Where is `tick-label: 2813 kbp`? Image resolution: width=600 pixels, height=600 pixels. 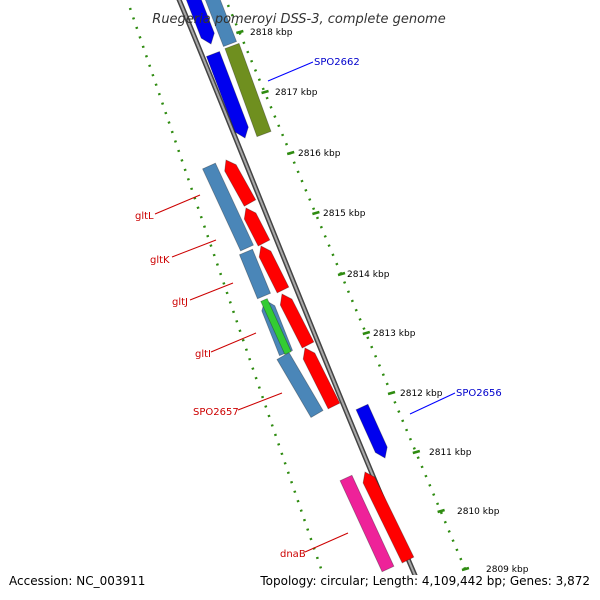 tick-label: 2813 kbp is located at coordinates (394, 334).